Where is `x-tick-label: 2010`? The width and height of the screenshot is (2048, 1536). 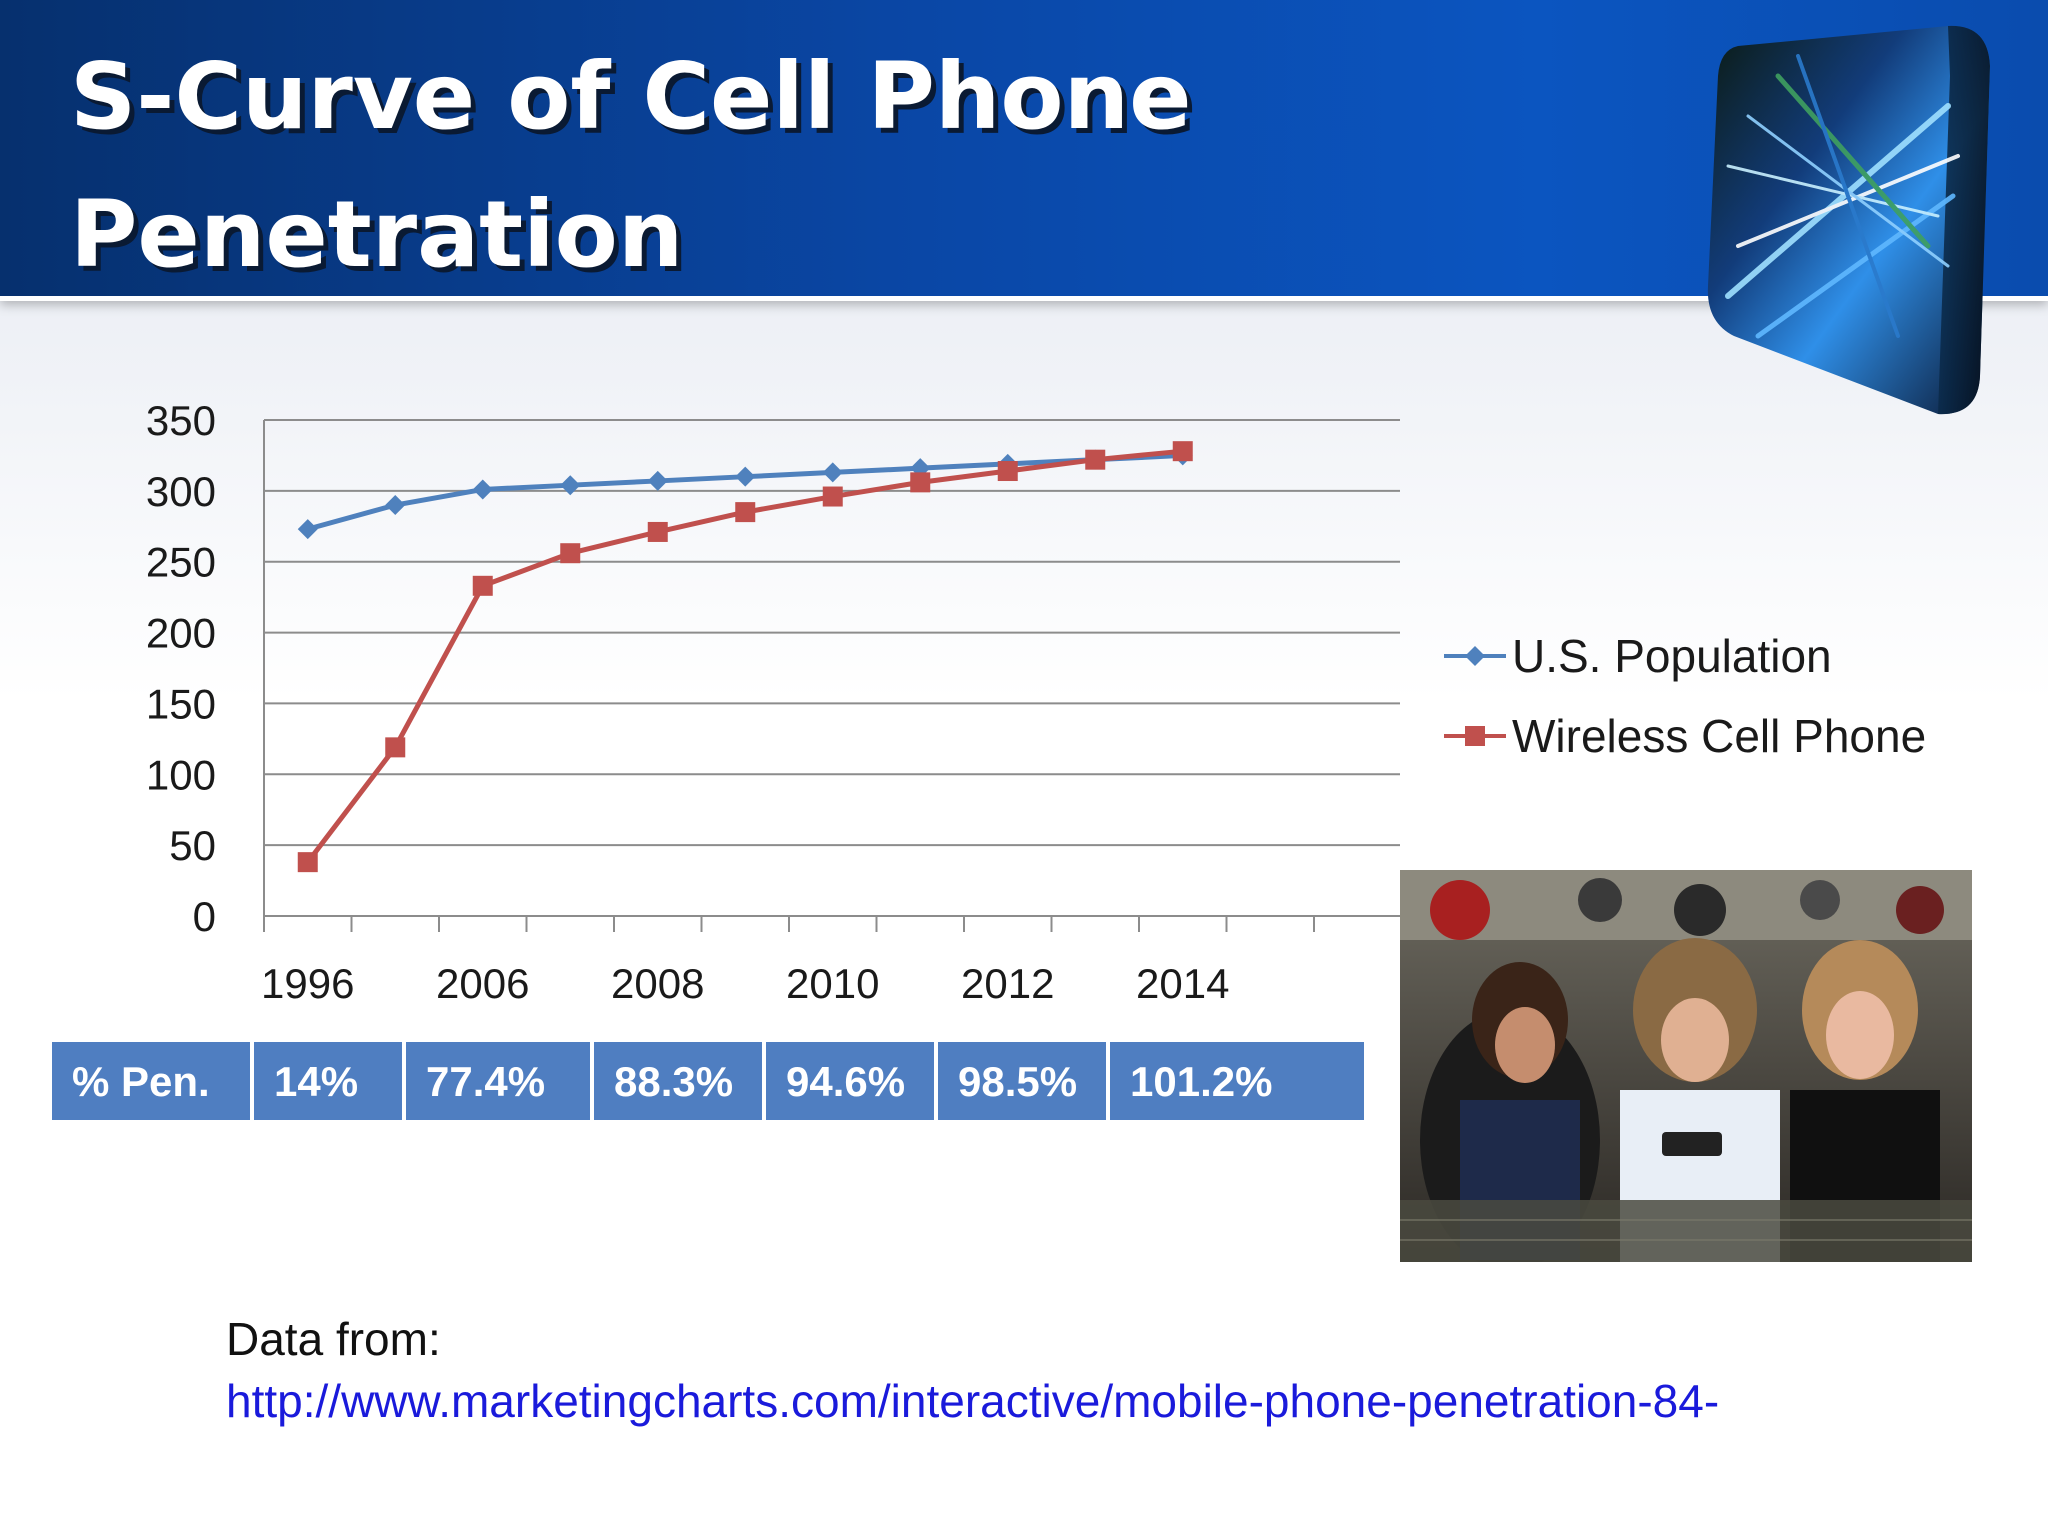 x-tick-label: 2010 is located at coordinates (832, 983).